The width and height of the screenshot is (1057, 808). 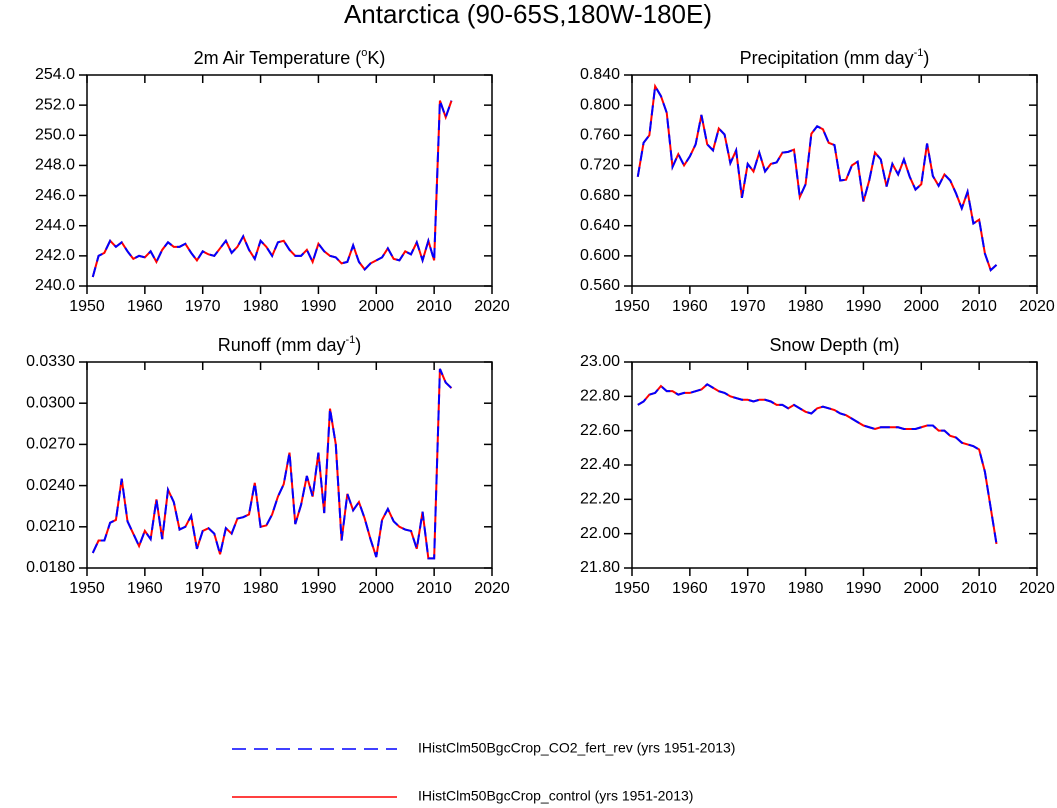 I want to click on y-tick-label: 22.20, so click(x=600, y=499).